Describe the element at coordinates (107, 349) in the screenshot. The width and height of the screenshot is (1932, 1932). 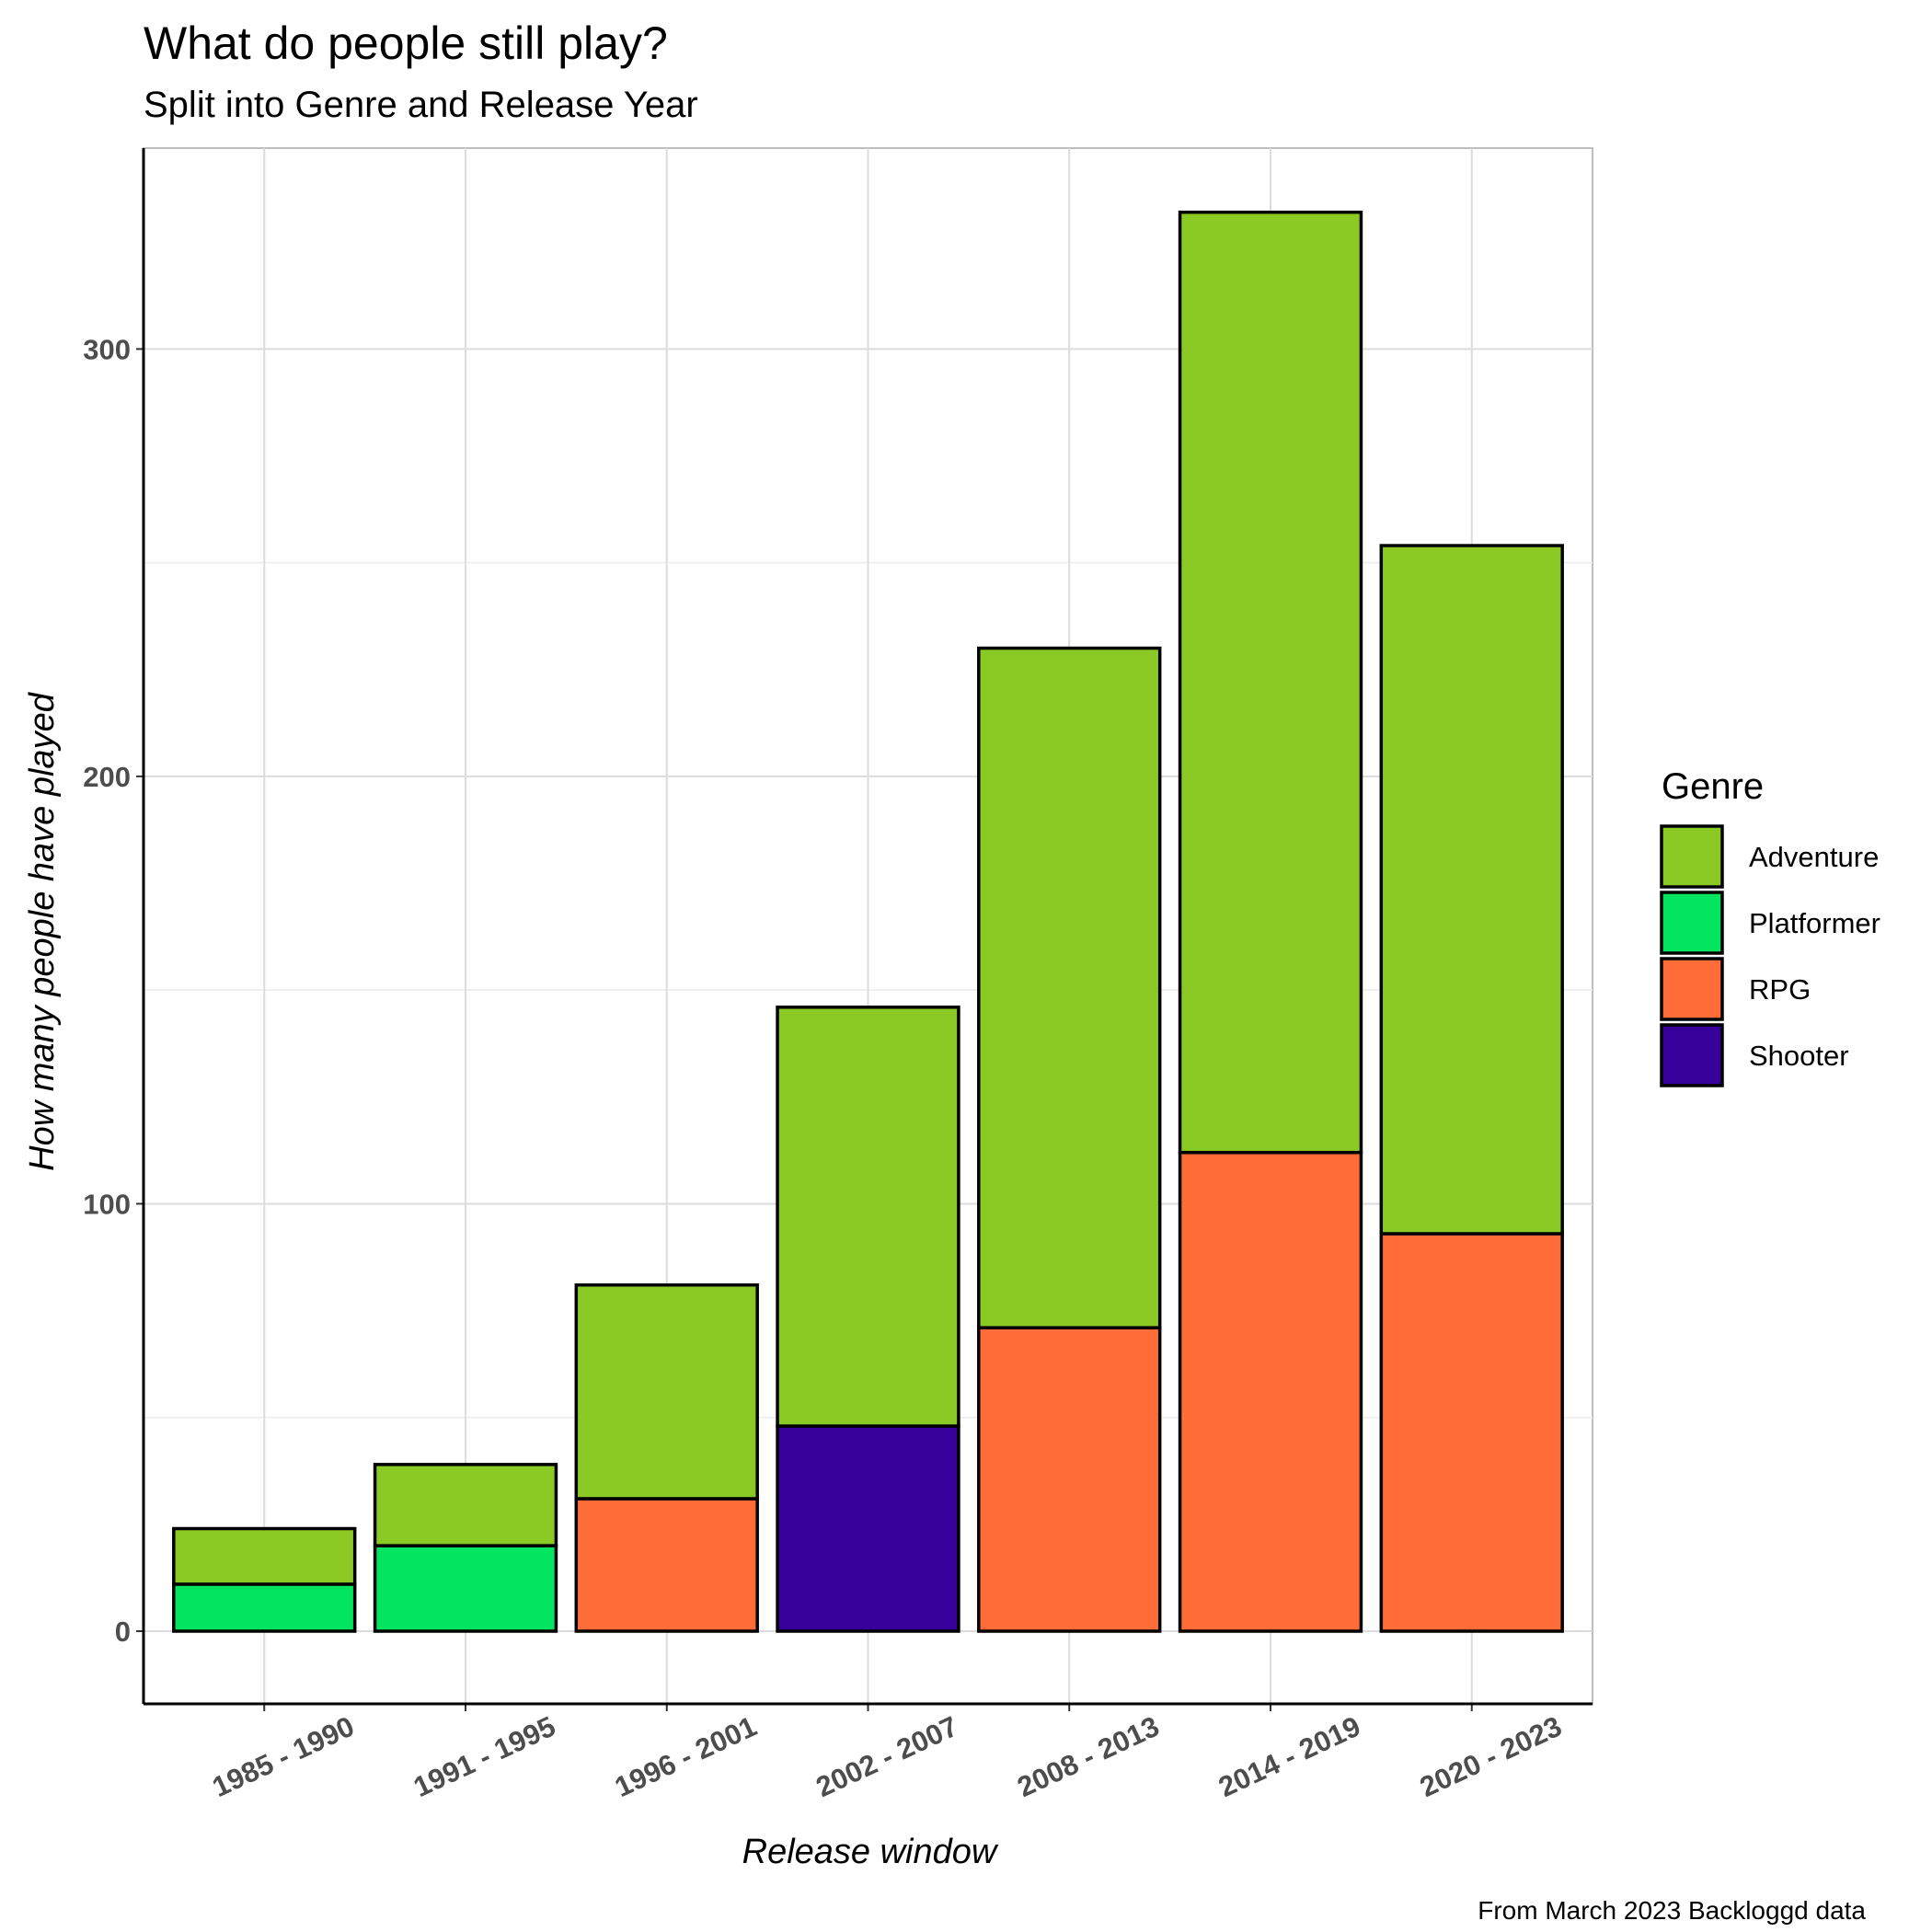
I see `y-tick-label: 300` at that location.